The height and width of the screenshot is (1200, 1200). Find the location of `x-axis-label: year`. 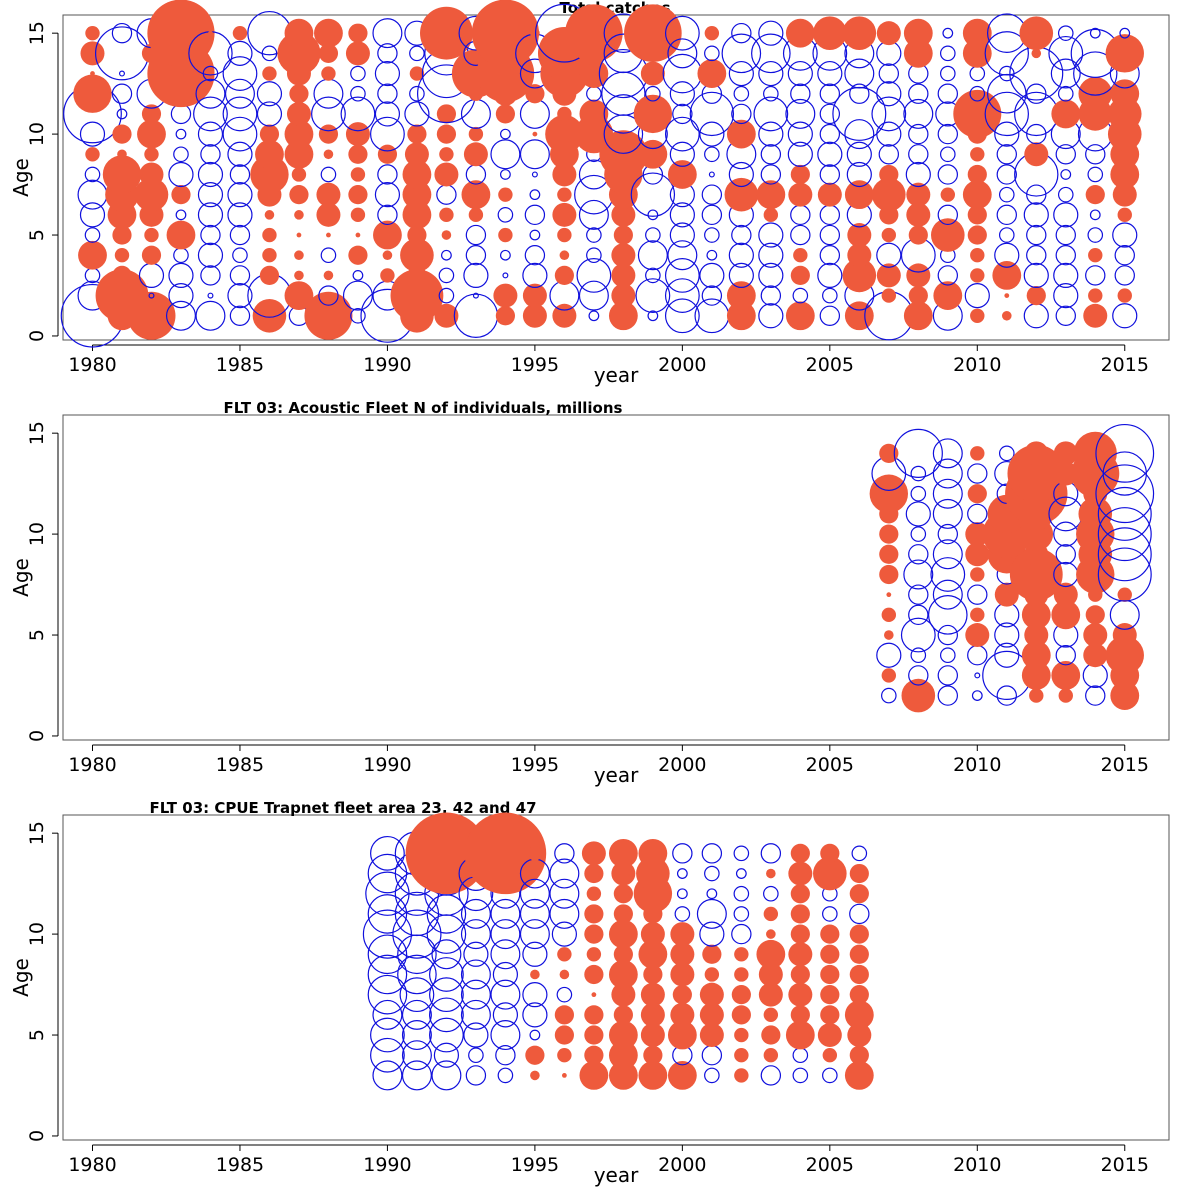

x-axis-label: year is located at coordinates (616, 1175).